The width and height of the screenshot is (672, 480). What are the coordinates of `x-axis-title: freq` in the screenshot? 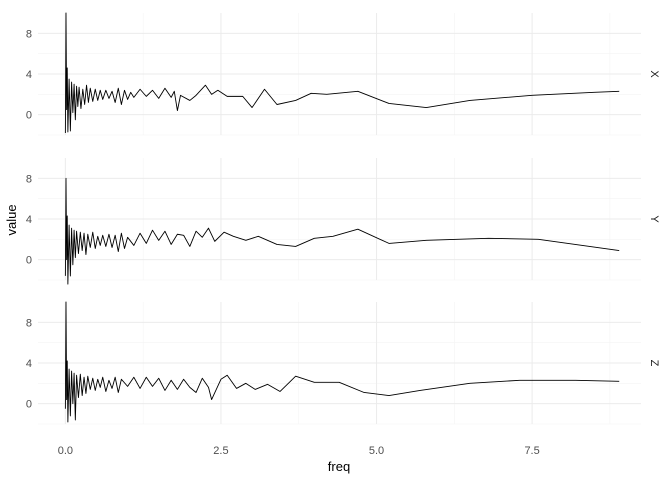 It's located at (339, 466).